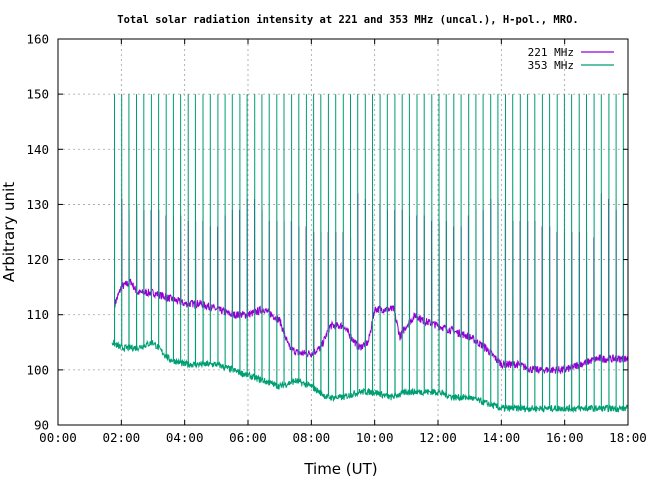 Image resolution: width=650 pixels, height=480 pixels. What do you see at coordinates (248, 437) in the screenshot?
I see `x-tick-label: 06:00` at bounding box center [248, 437].